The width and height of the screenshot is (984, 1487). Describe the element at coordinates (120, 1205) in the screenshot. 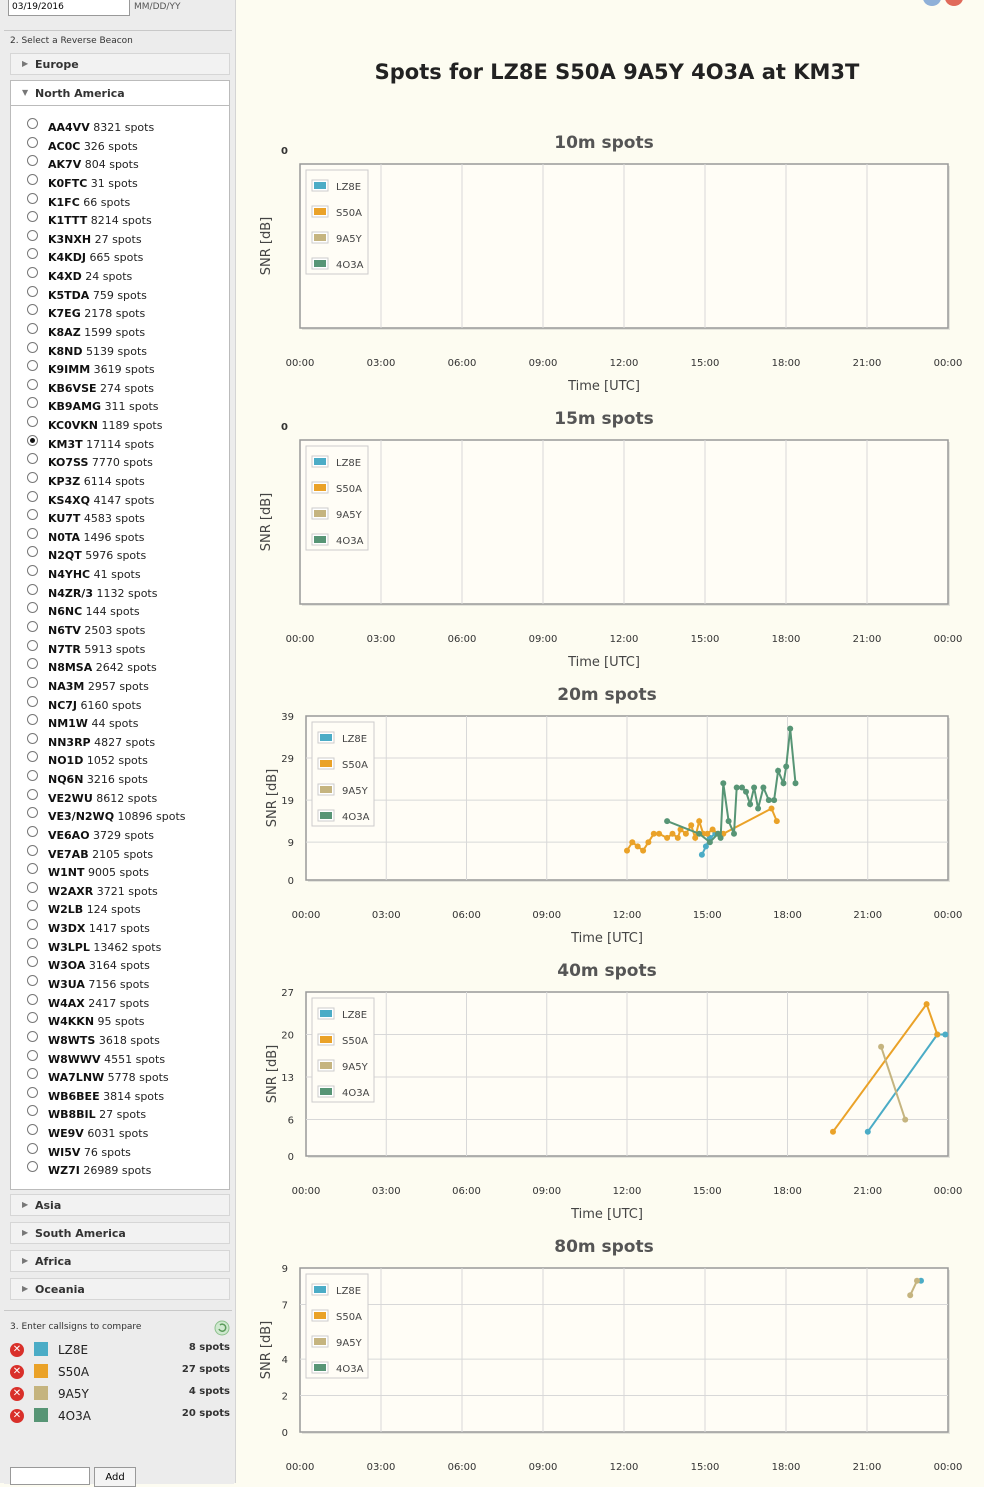

I see `region-asia: ▶ Asia` at that location.